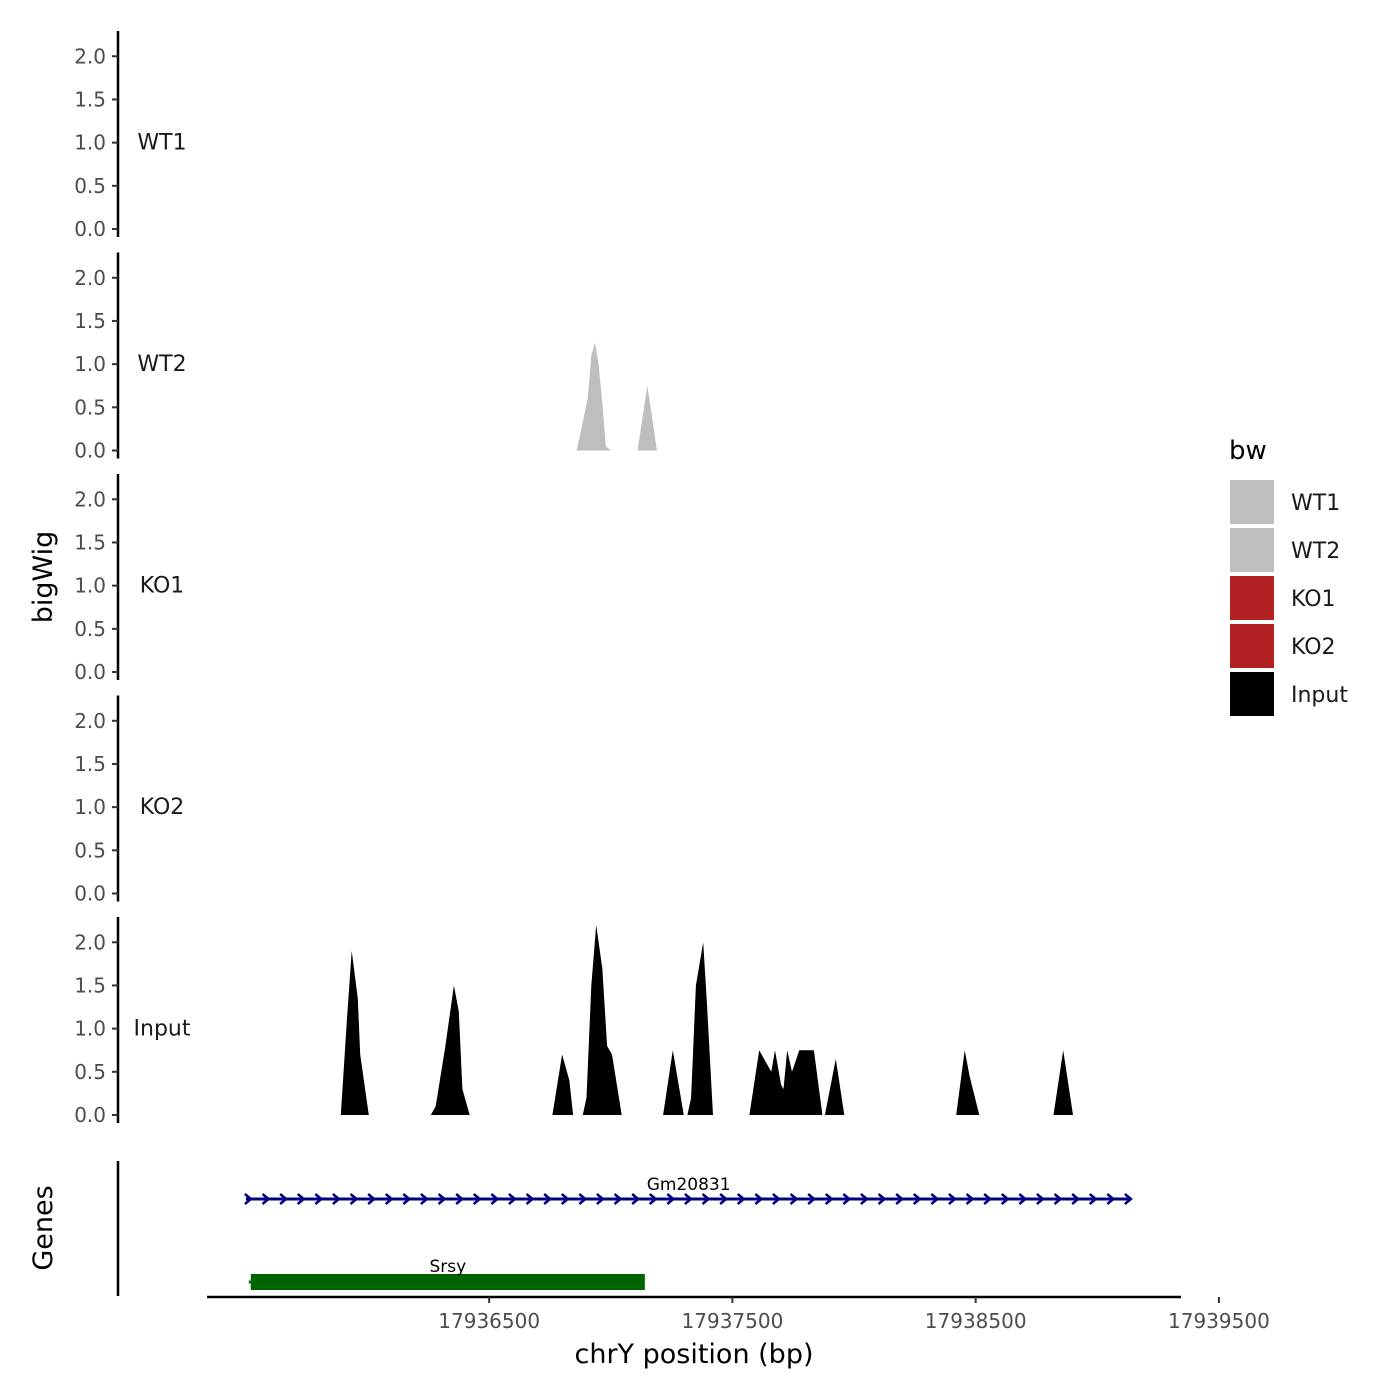 The height and width of the screenshot is (1400, 1400). What do you see at coordinates (976, 1321) in the screenshot?
I see `x-tick-label: 17938500` at bounding box center [976, 1321].